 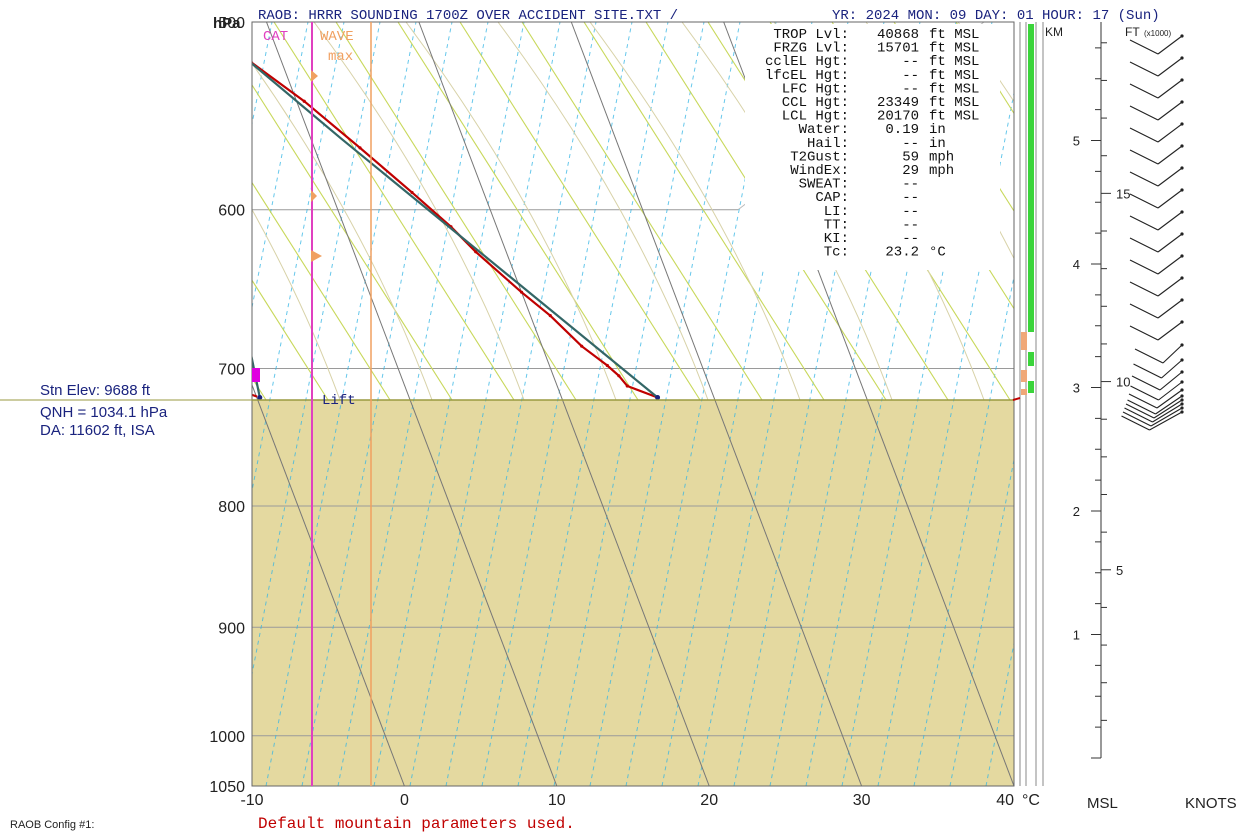 What do you see at coordinates (275, 37) in the screenshot?
I see `cat-label: CAT` at bounding box center [275, 37].